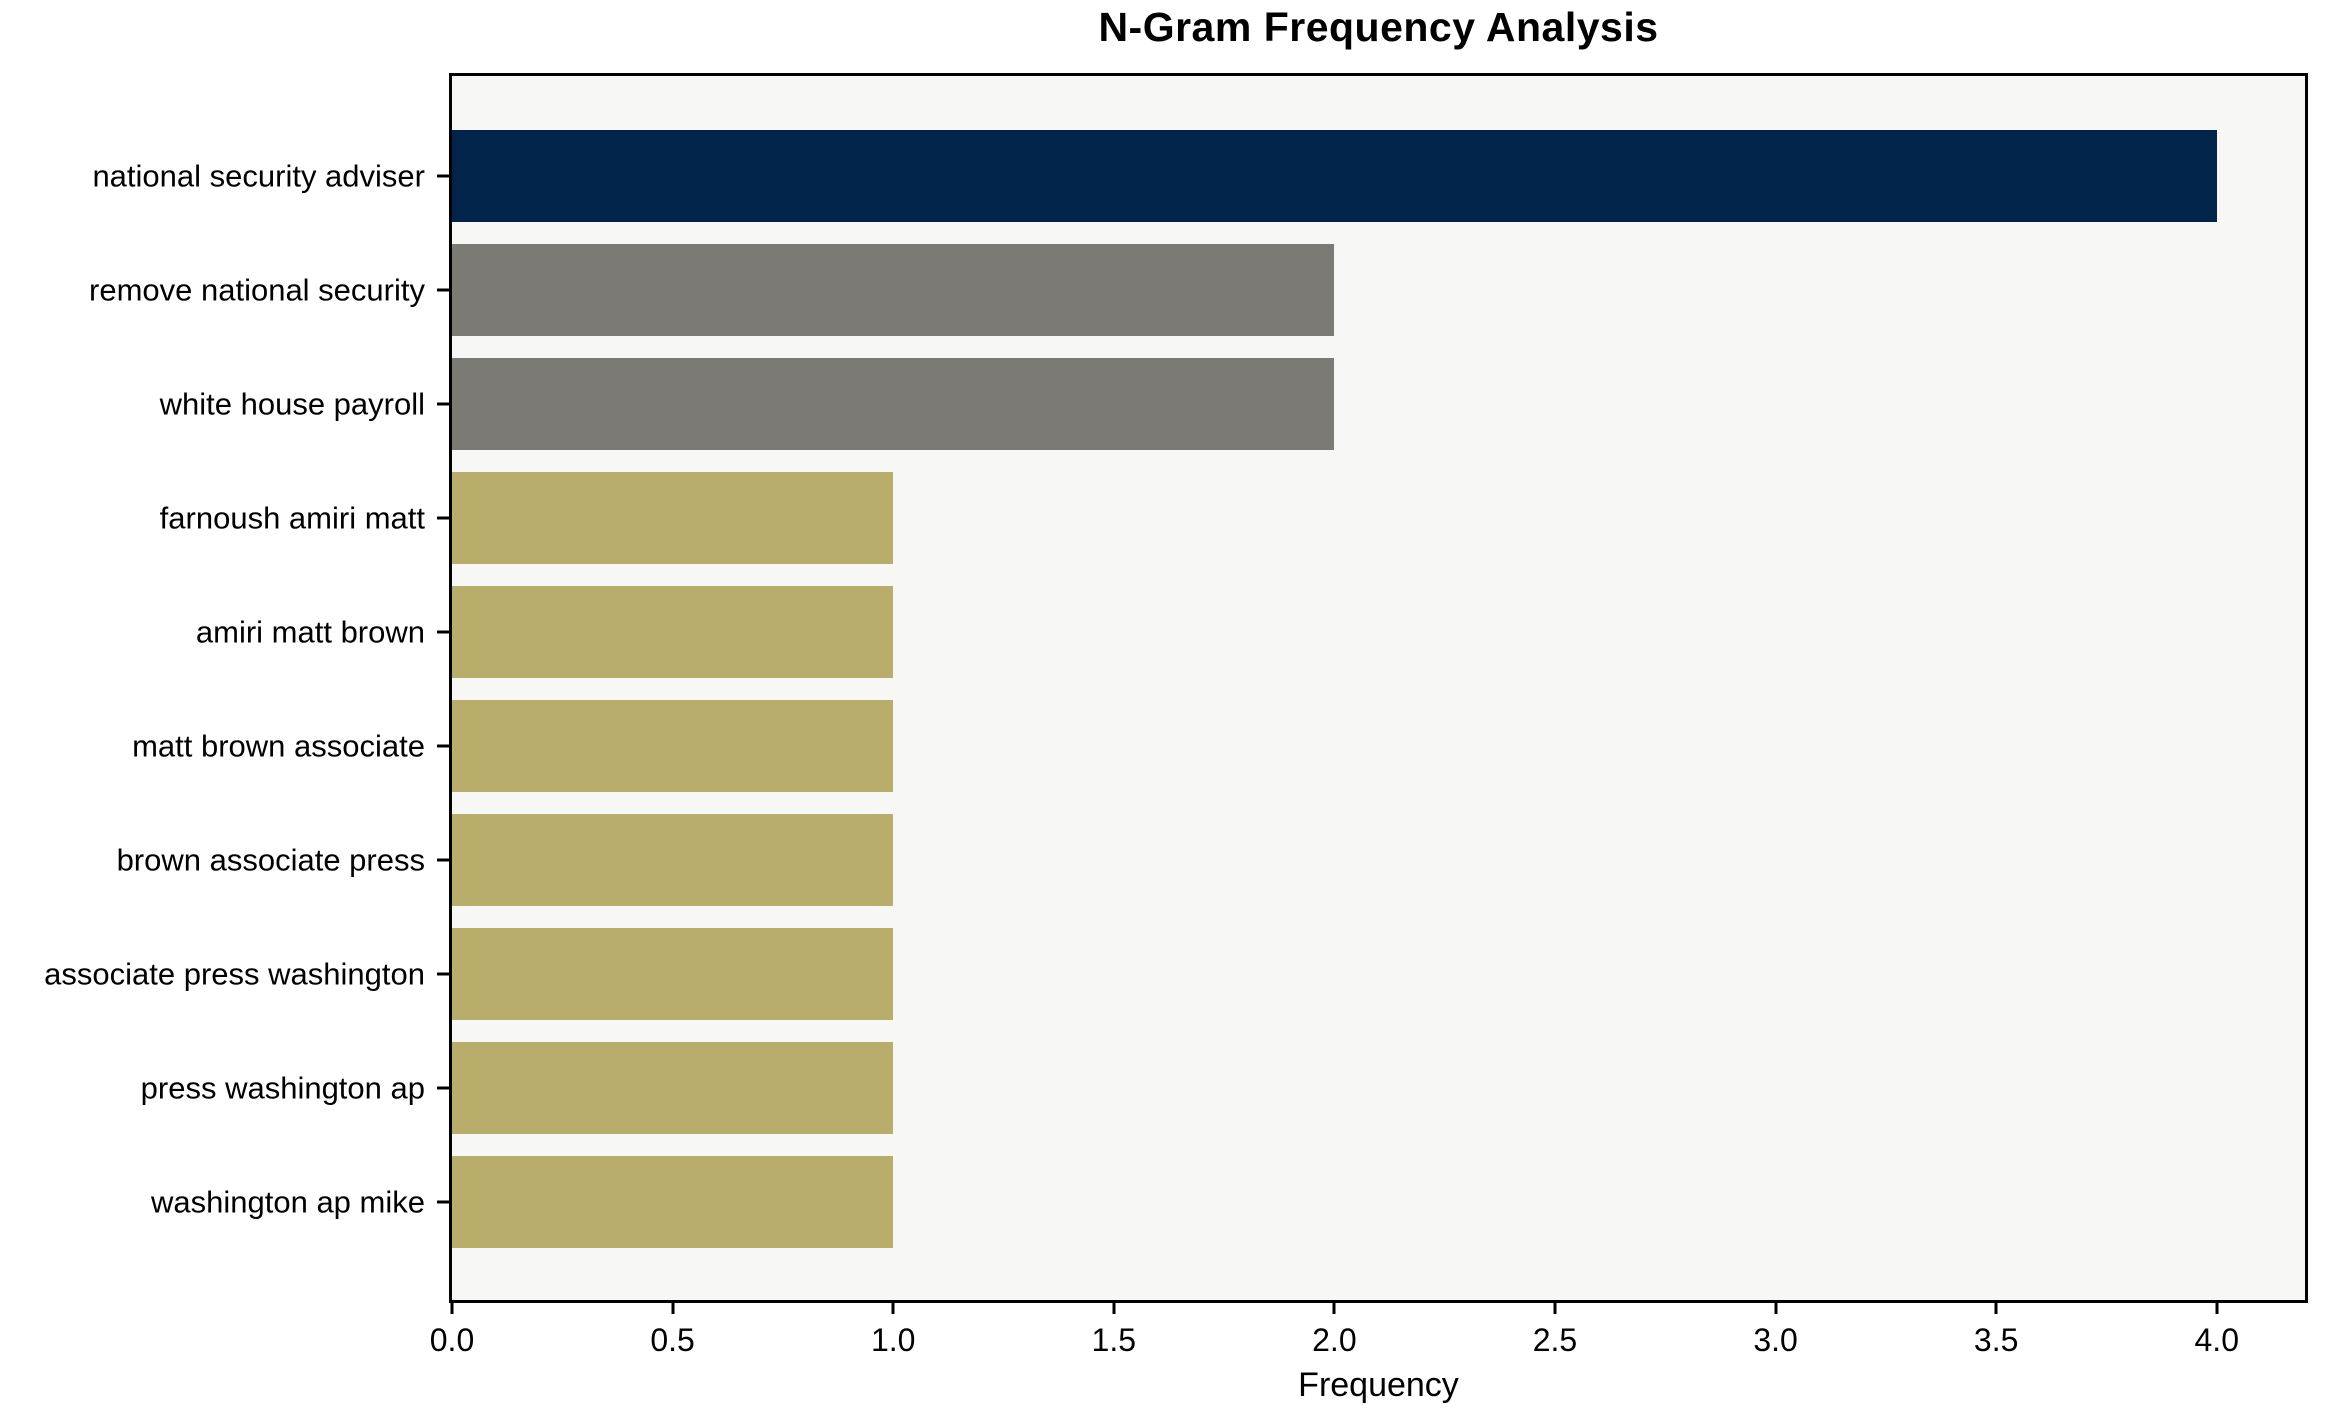  I want to click on bar-washington-ap-mike, so click(673, 1202).